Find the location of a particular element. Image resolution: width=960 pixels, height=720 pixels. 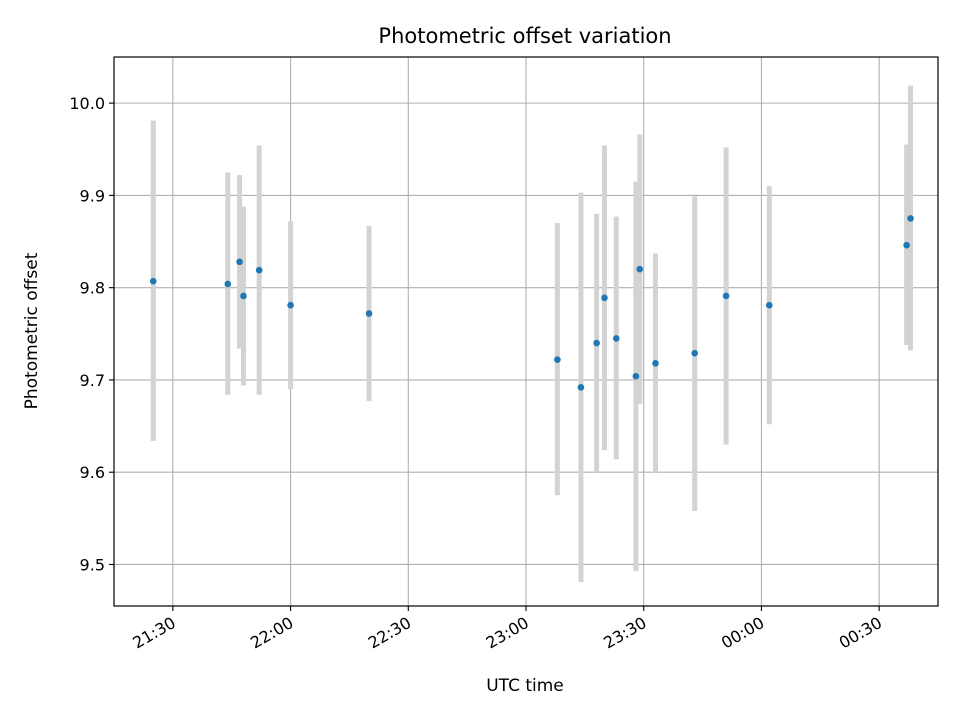

y-tick-label: 10.0 is located at coordinates (87, 103).